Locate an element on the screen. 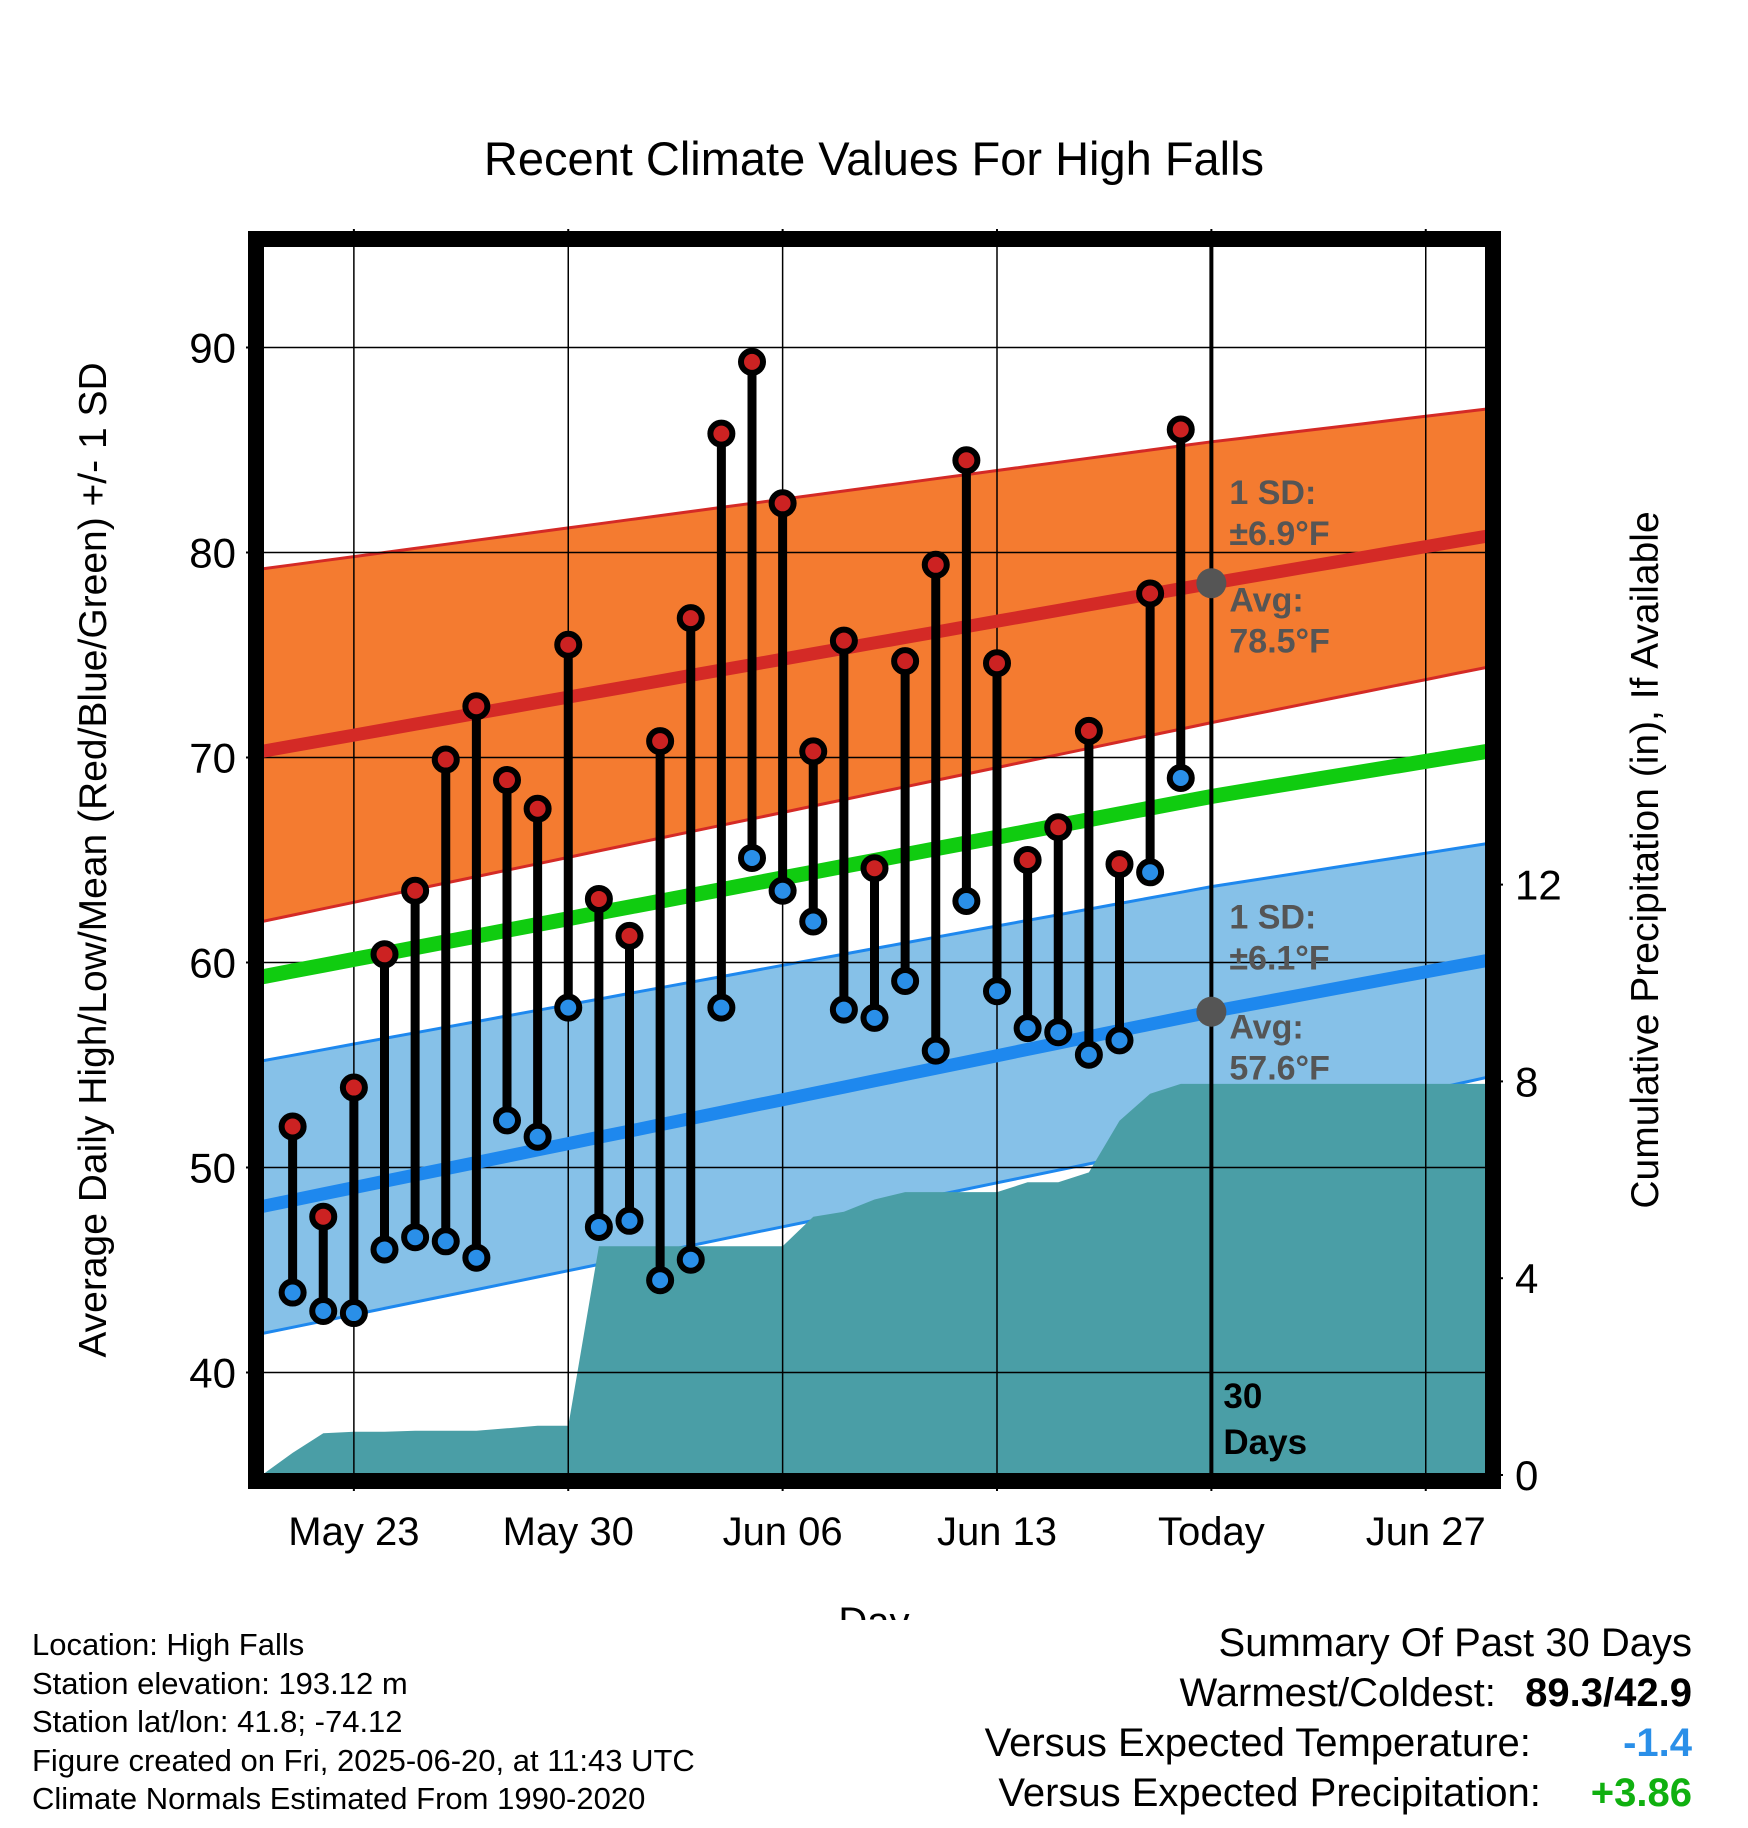 Image resolution: width=1748 pixels, height=1828 pixels. low-sd-annotation-line: ±6.1°F is located at coordinates (1279, 959).